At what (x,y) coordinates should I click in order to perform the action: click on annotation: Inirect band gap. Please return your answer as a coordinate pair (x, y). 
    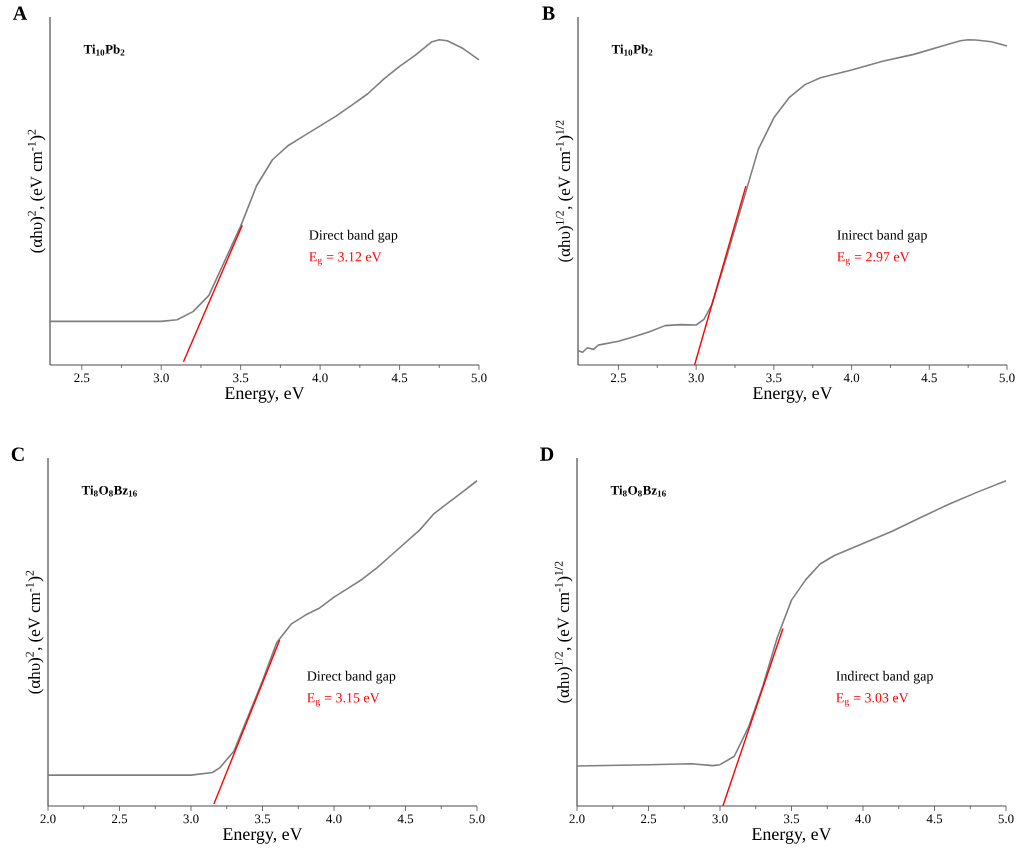
    Looking at the image, I should click on (882, 236).